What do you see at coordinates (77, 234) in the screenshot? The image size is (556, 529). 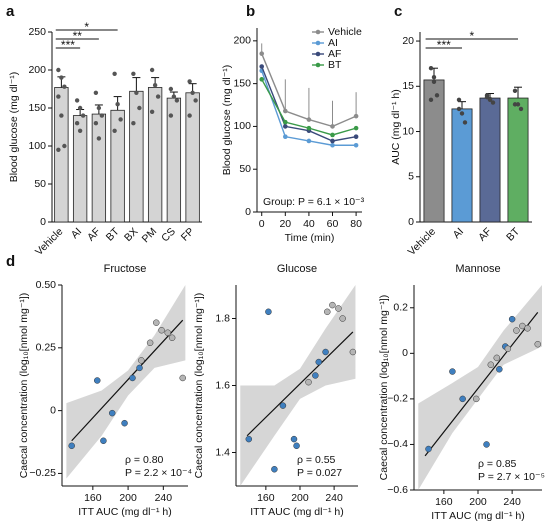 I see `x-tick-label: AI` at bounding box center [77, 234].